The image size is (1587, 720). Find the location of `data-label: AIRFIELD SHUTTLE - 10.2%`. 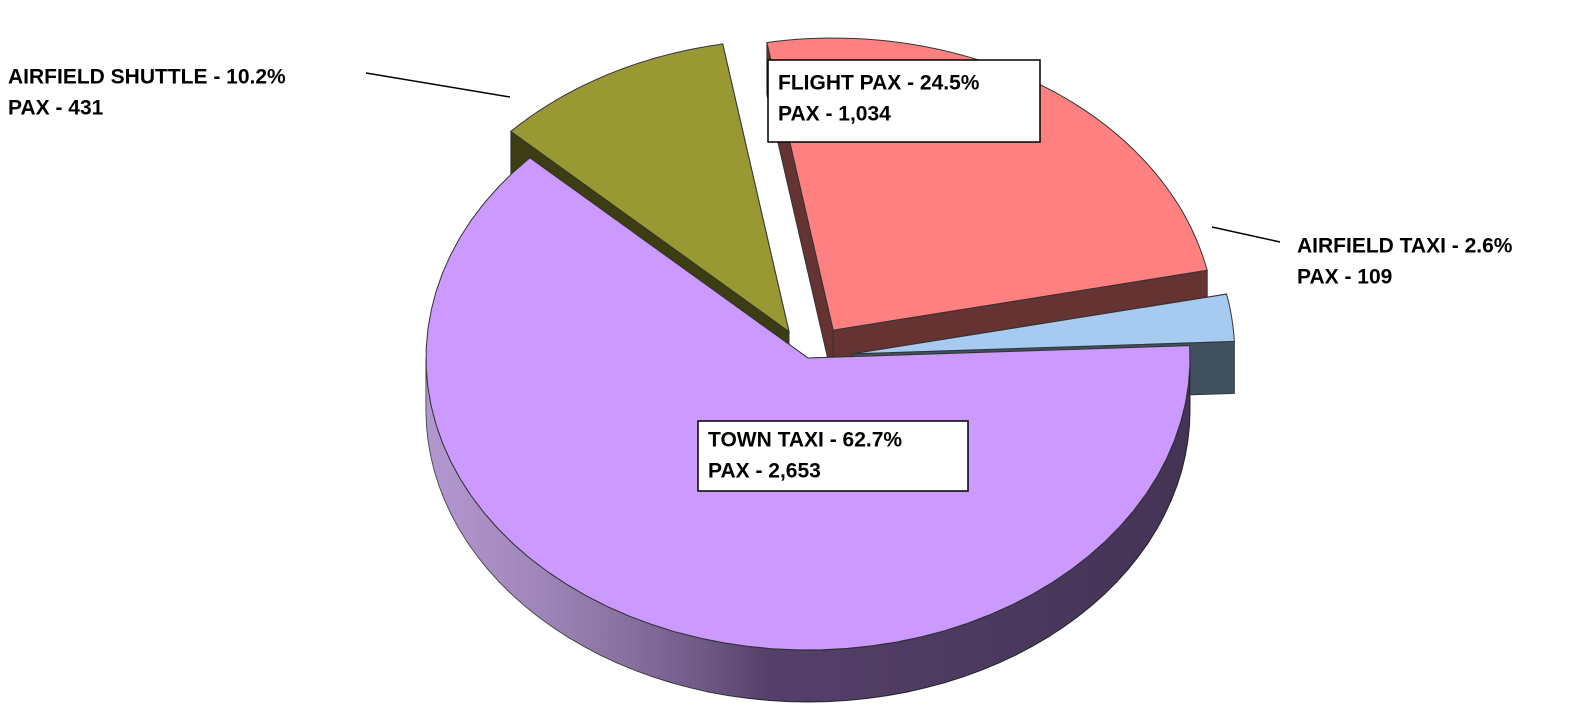

data-label: AIRFIELD SHUTTLE - 10.2% is located at coordinates (147, 77).